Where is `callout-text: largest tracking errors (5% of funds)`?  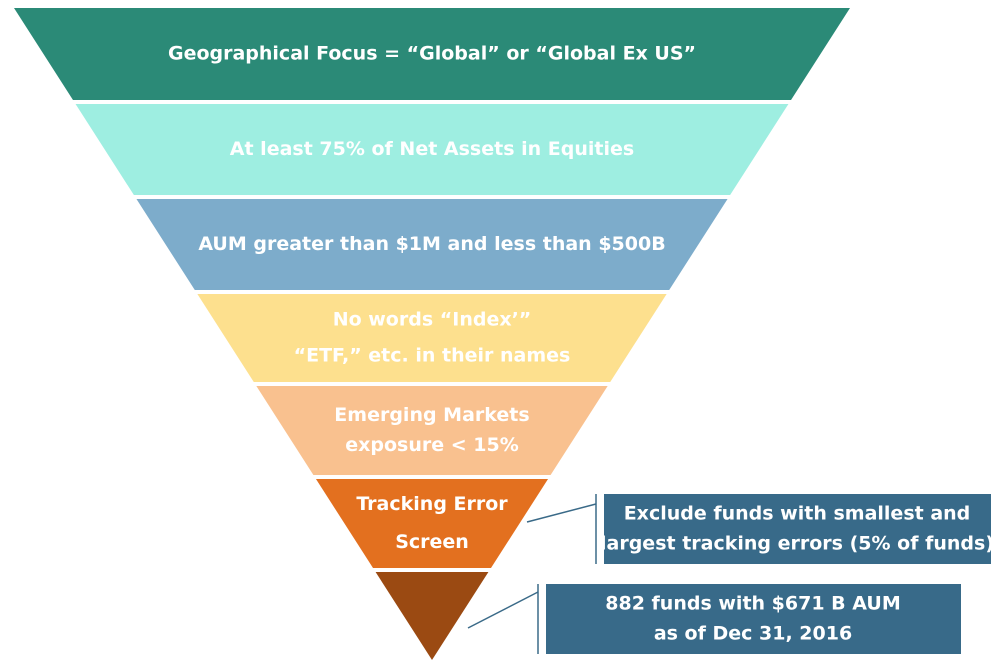 callout-text: largest tracking errors (5% of funds) is located at coordinates (797, 544).